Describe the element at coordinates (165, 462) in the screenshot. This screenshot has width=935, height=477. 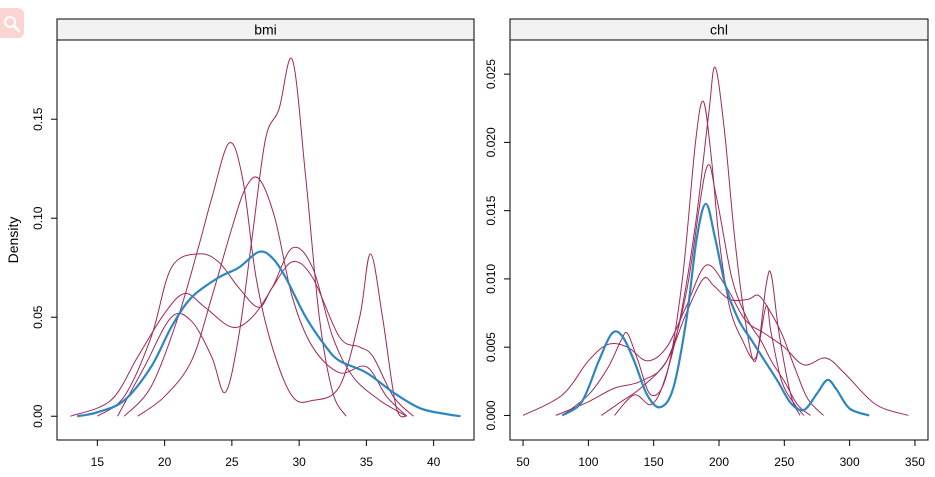
I see `x-tick-label: 20` at that location.